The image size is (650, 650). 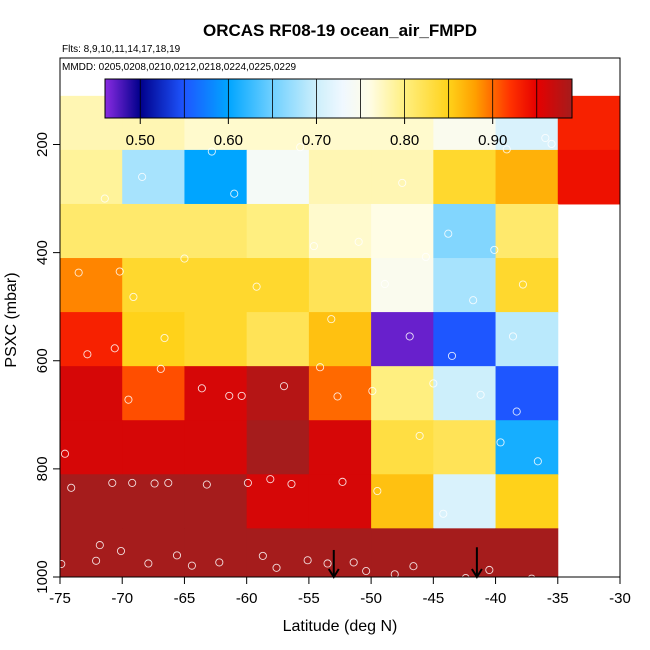 What do you see at coordinates (340, 626) in the screenshot?
I see `x-axis-label: Latitude (deg N)` at bounding box center [340, 626].